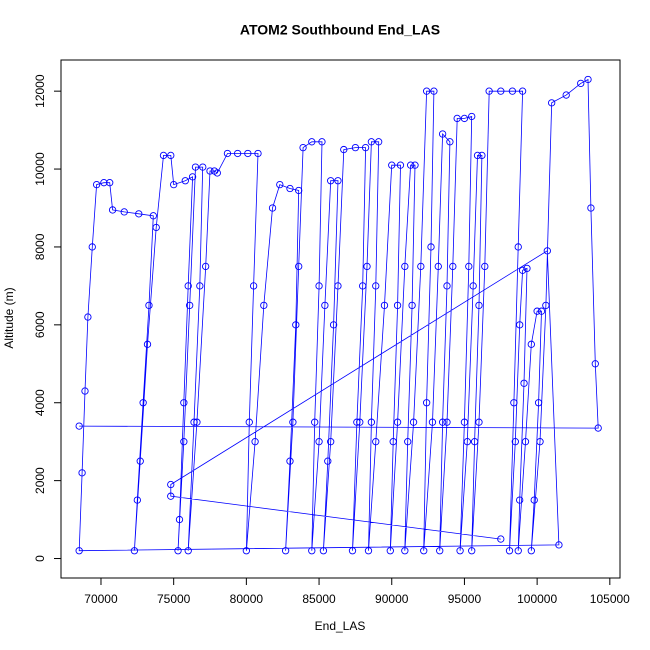 This screenshot has height=650, width=650. Describe the element at coordinates (537, 599) in the screenshot. I see `x-tick-label: 100000` at that location.